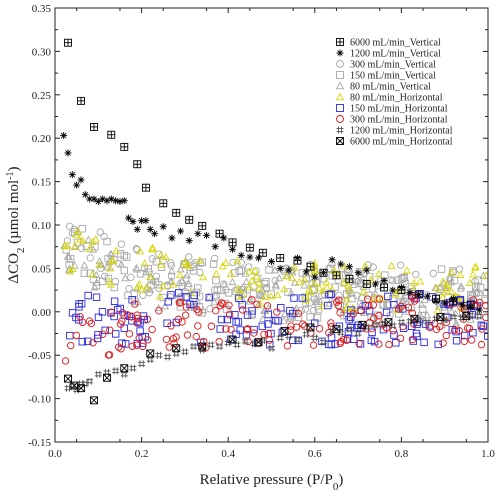 Image resolution: width=500 pixels, height=492 pixels. What do you see at coordinates (394, 142) in the screenshot?
I see `legend-item: 6000 mL/min_Horizontal` at bounding box center [394, 142].